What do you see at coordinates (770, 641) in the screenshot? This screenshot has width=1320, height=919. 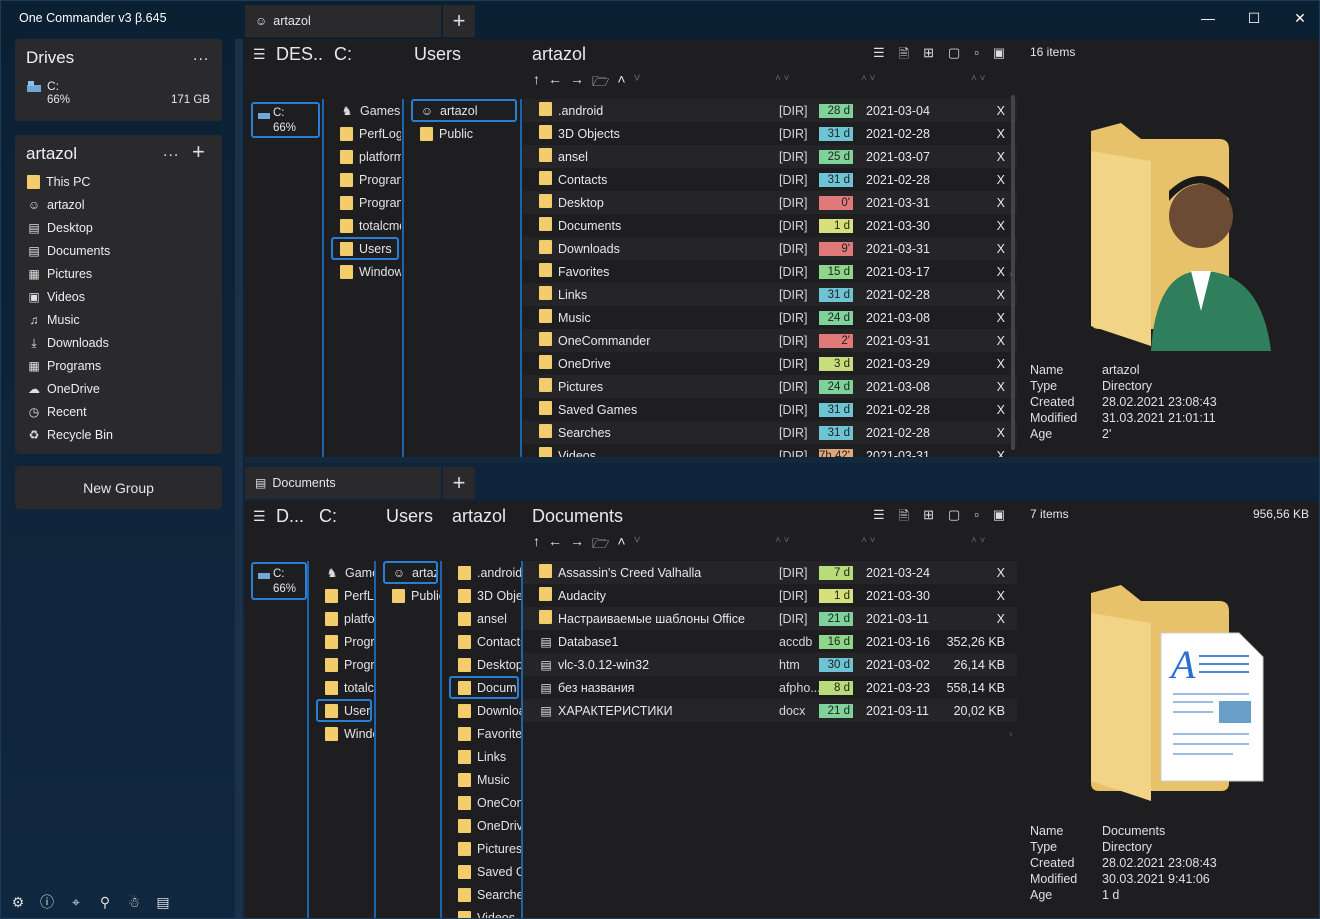 I see `file-row: ▤ Database1 accdb 16 d 2021-03-16 352,26 KB` at bounding box center [770, 641].